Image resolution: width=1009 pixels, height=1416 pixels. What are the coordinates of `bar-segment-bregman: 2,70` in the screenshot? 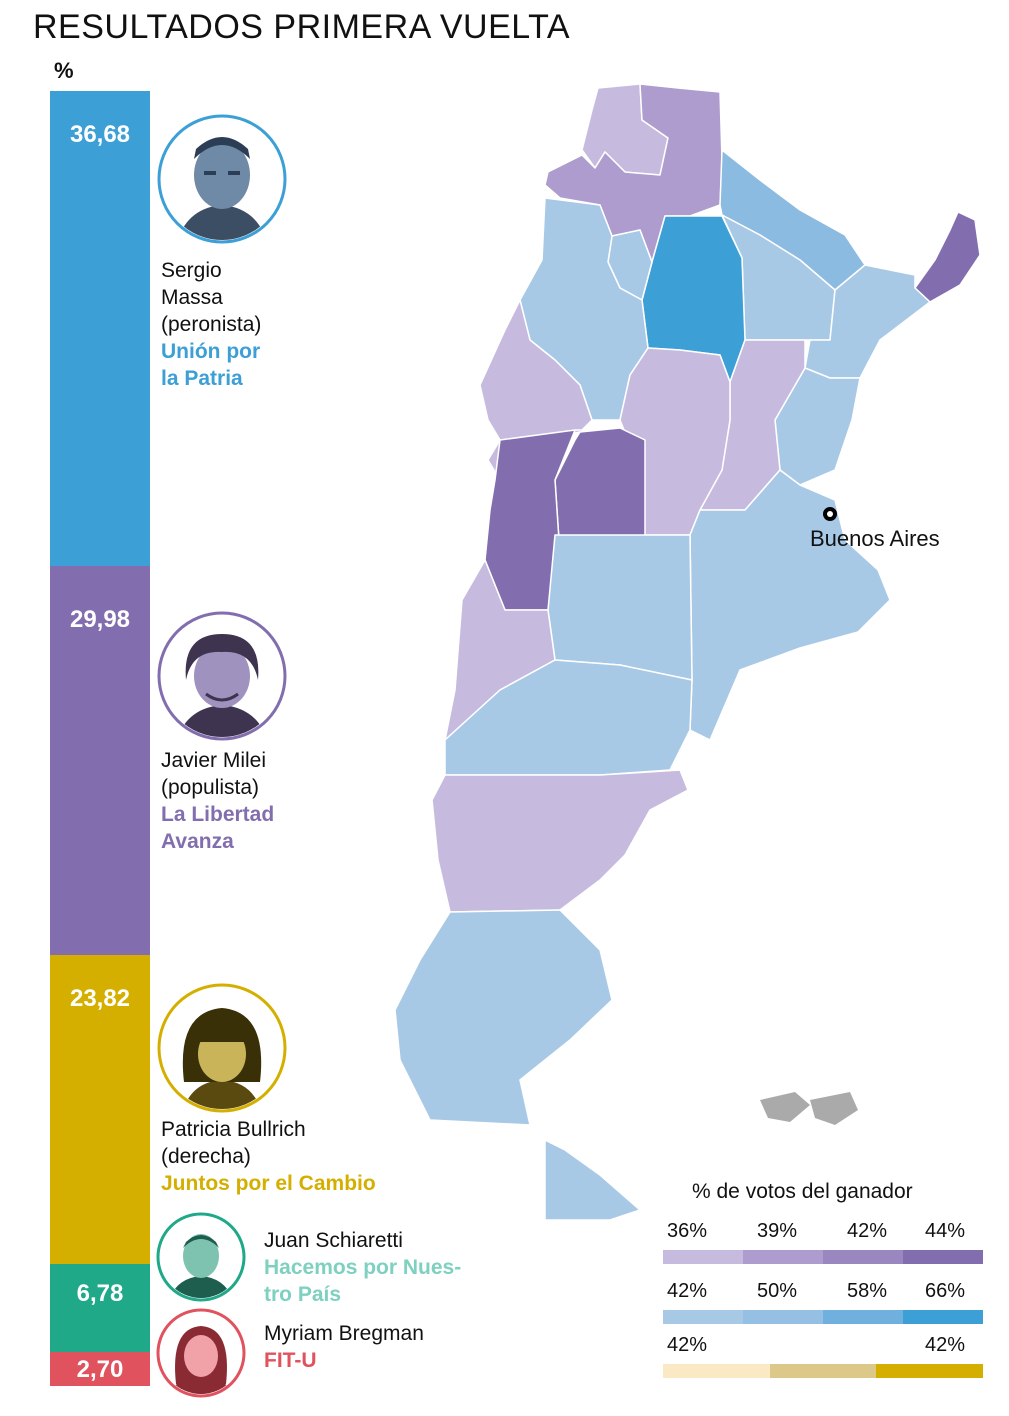 It's located at (100, 1369).